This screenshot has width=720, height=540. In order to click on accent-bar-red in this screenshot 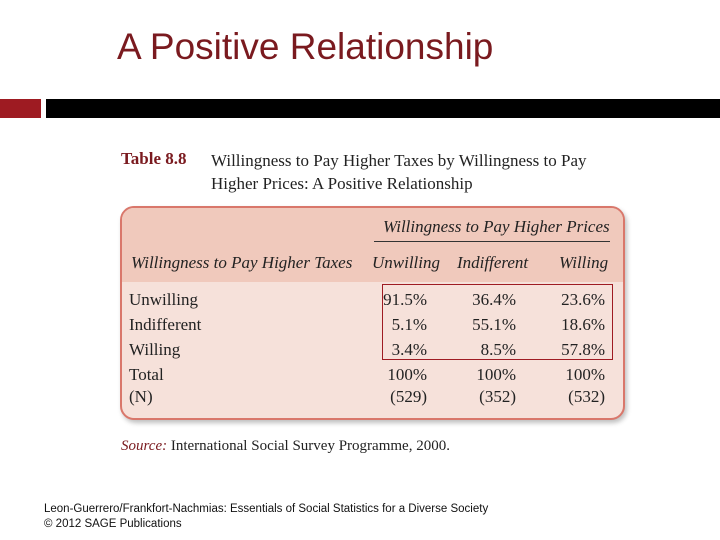, I will do `click(20, 108)`.